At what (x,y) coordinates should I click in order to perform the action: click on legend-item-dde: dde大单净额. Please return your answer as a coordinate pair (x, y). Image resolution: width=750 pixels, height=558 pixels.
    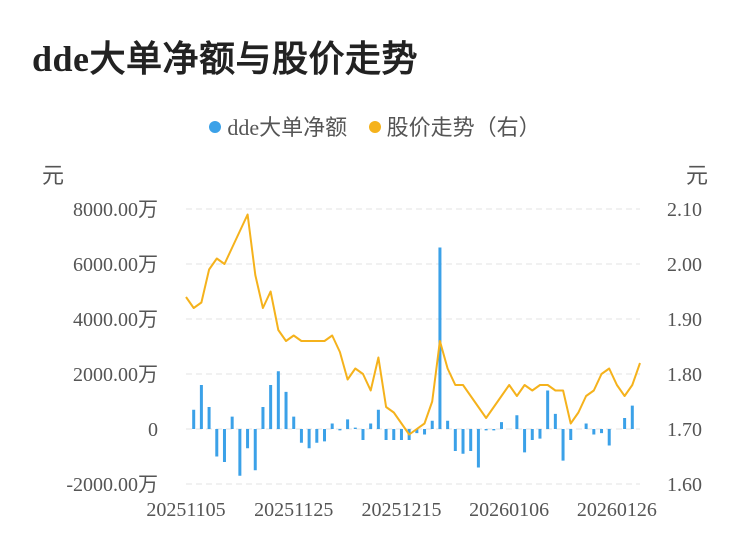
    Looking at the image, I should click on (278, 126).